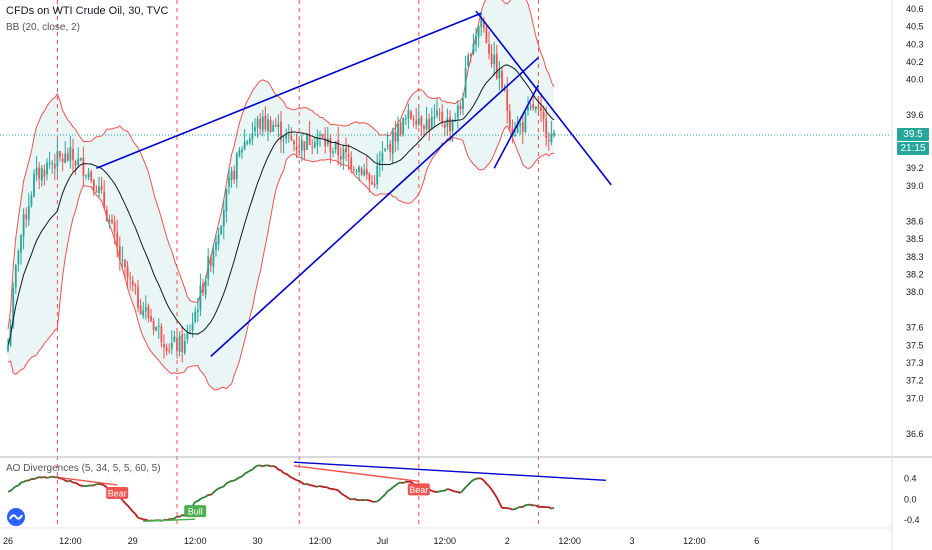  What do you see at coordinates (912, 520) in the screenshot?
I see `osc-tick-label: -0.4` at bounding box center [912, 520].